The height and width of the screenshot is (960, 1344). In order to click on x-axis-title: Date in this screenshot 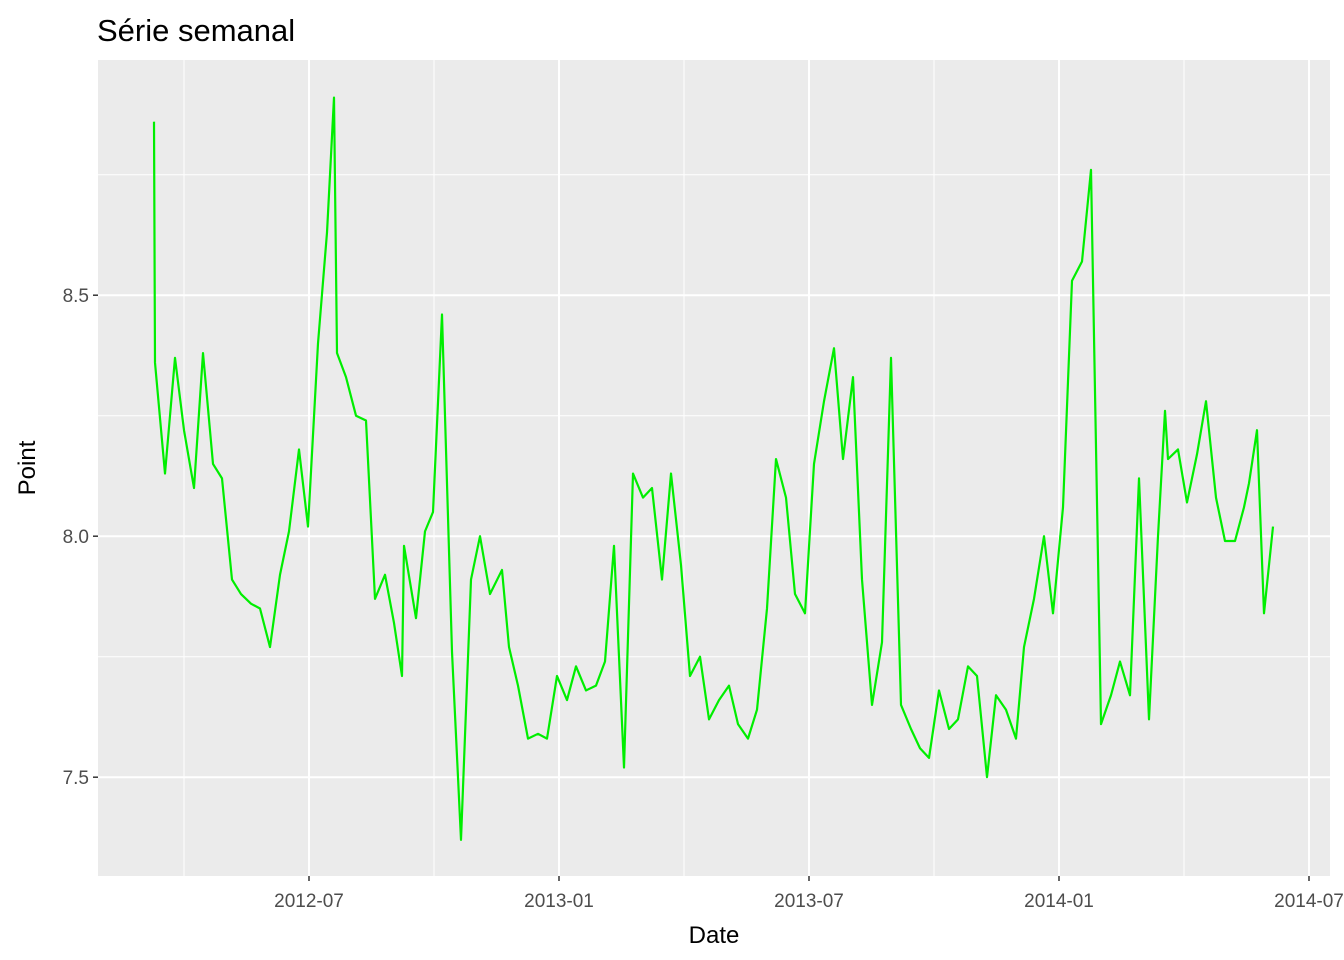, I will do `click(714, 935)`.